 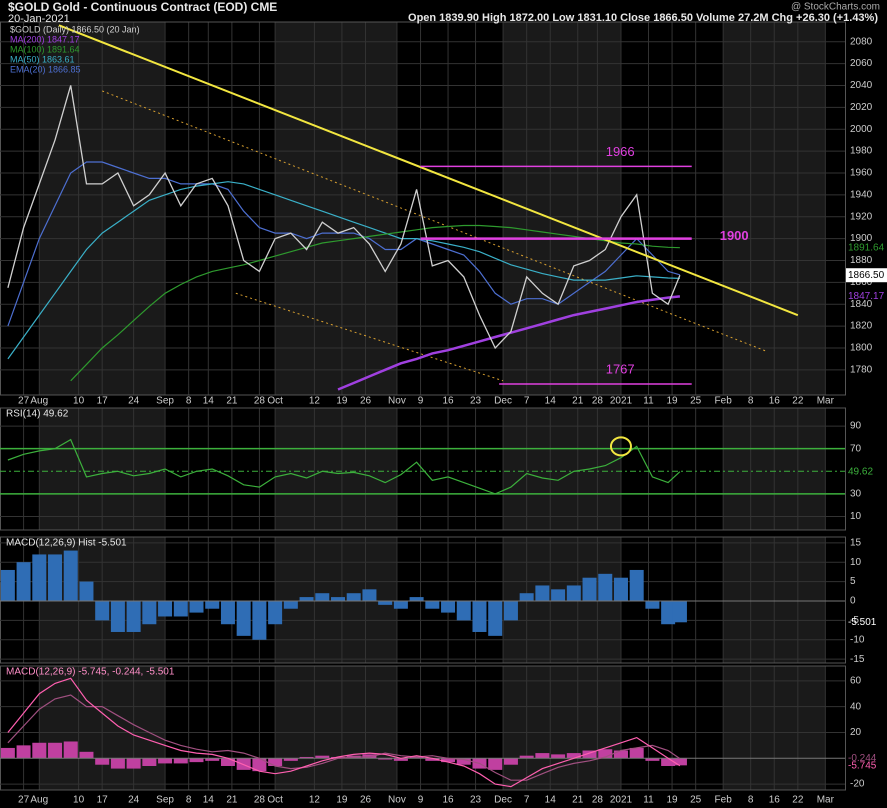 What do you see at coordinates (866, 296) in the screenshot?
I see `value-label: 1847.17` at bounding box center [866, 296].